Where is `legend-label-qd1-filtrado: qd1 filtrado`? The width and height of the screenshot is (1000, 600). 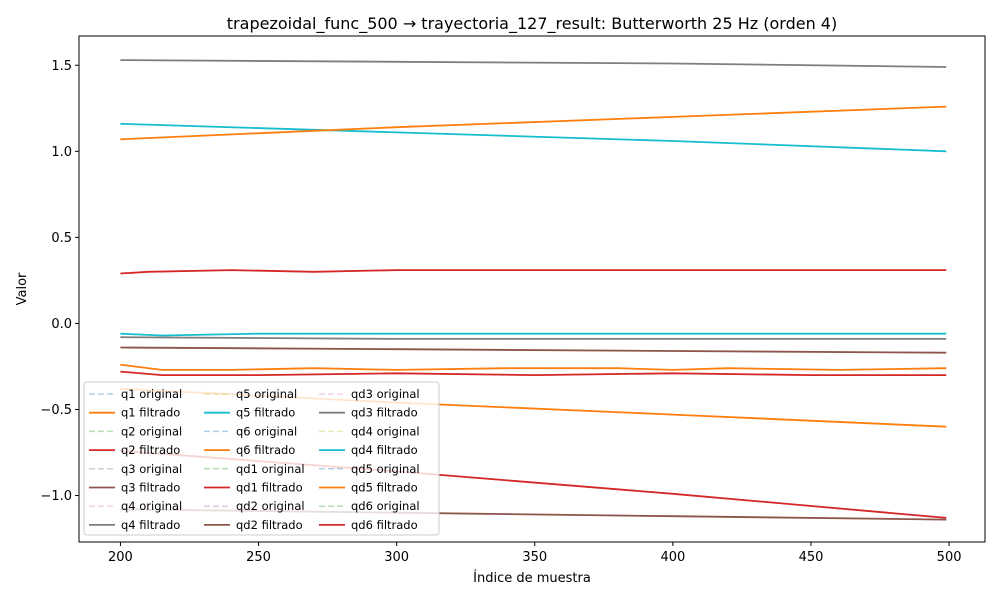 legend-label-qd1-filtrado: qd1 filtrado is located at coordinates (269, 488).